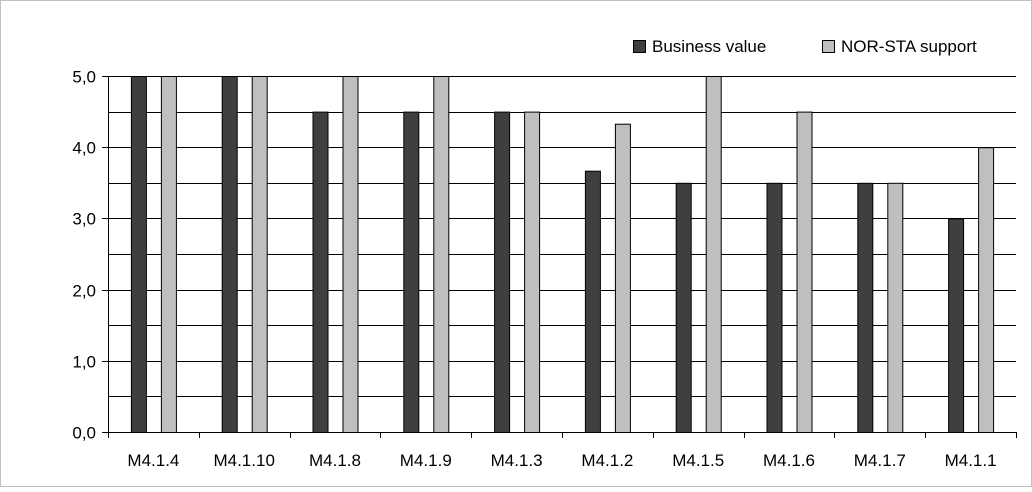  I want to click on x-tick-label: M4.1.5, so click(698, 460).